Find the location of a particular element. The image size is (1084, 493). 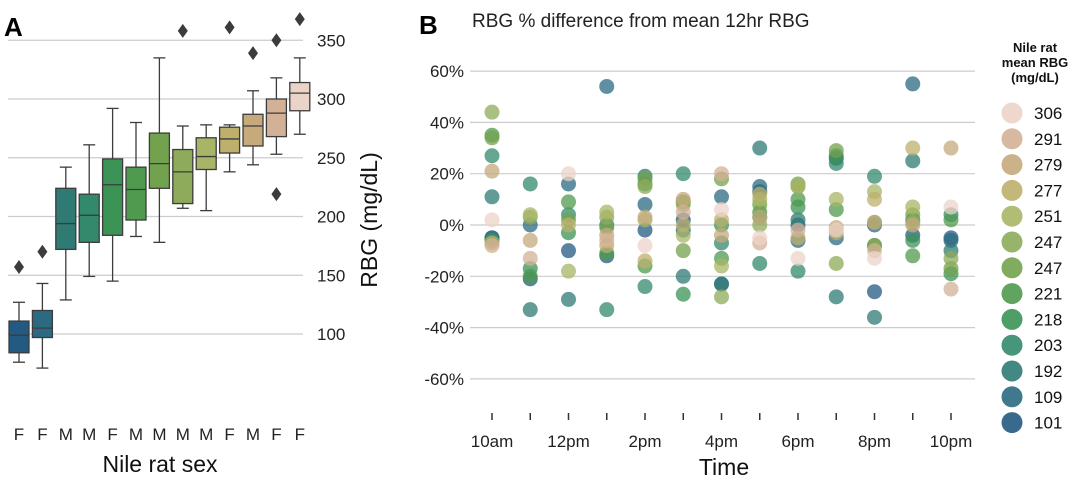

x-tick-label-b: 10pm is located at coordinates (951, 441).